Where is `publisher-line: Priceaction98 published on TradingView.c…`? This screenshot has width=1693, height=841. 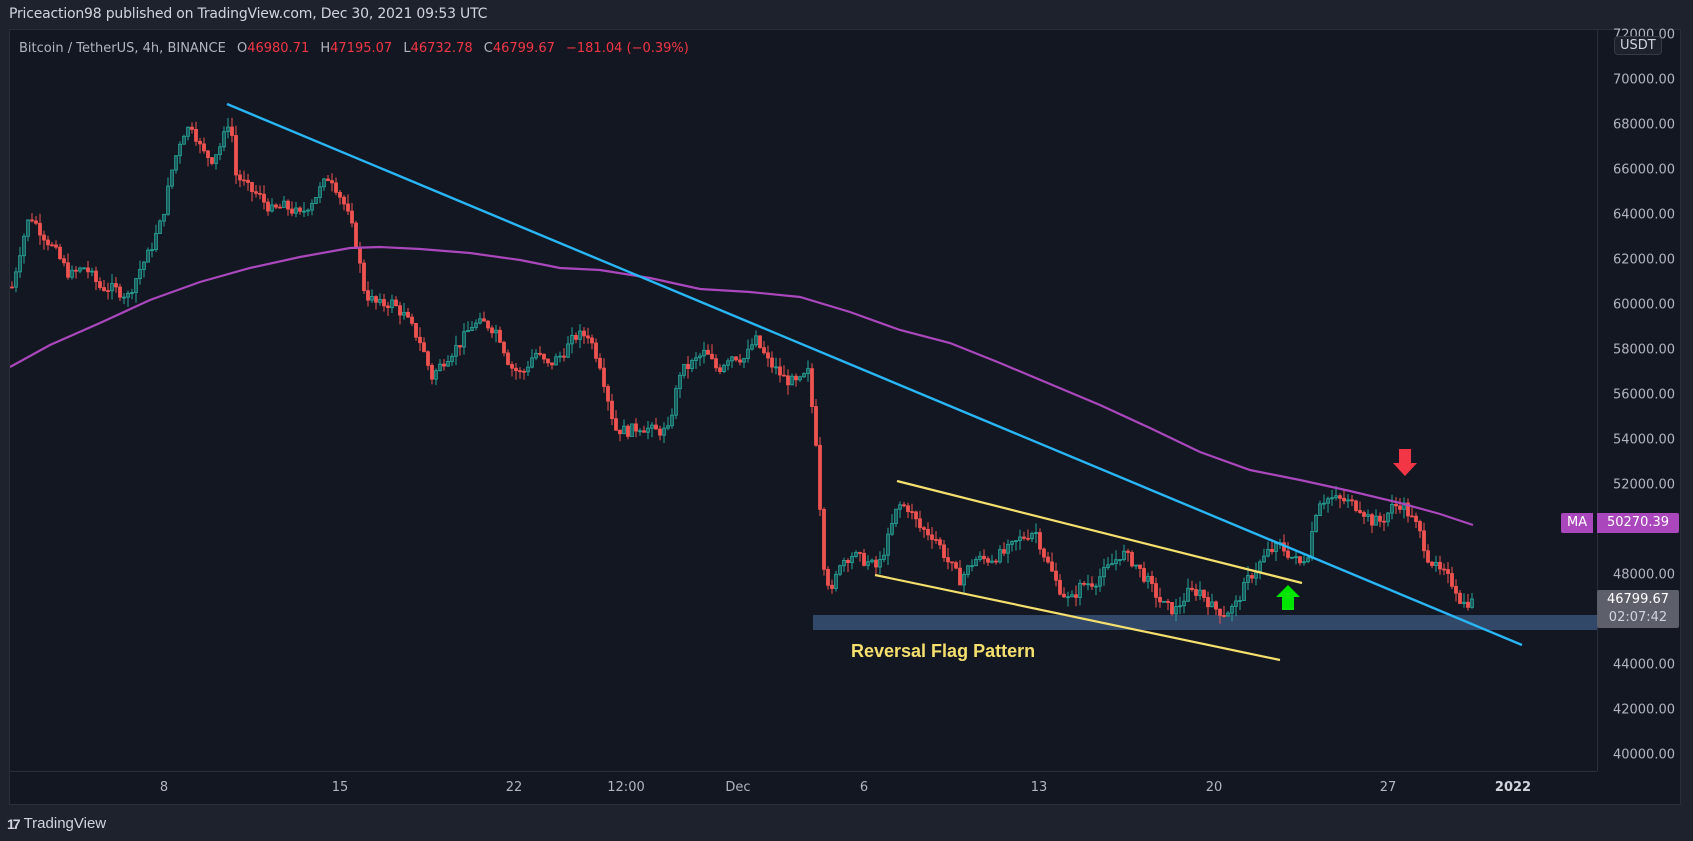 publisher-line: Priceaction98 published on TradingView.c… is located at coordinates (248, 14).